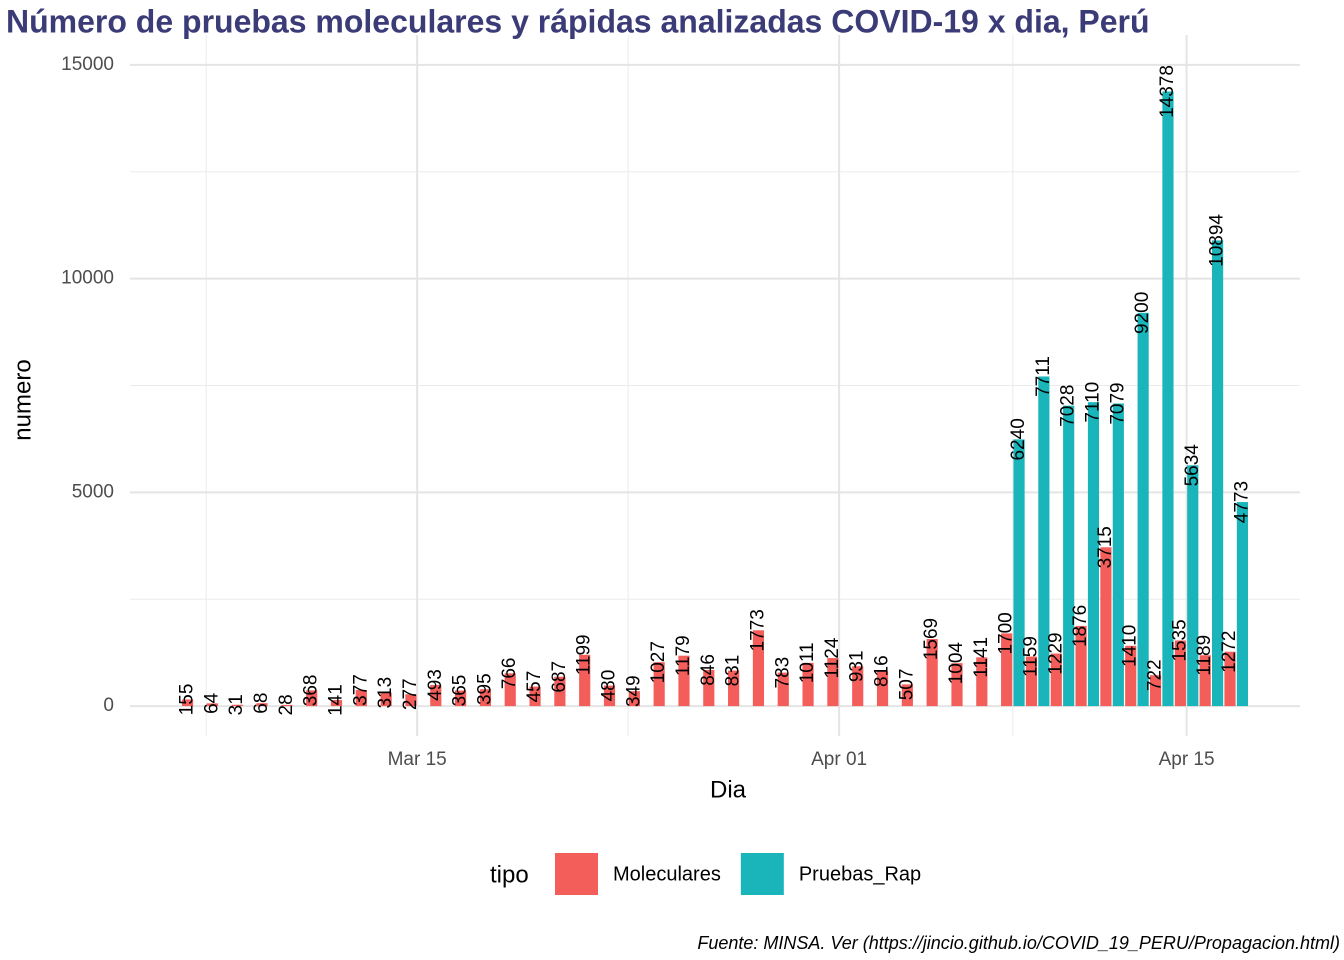 Image resolution: width=1344 pixels, height=960 pixels. I want to click on value-label: 1124, so click(832, 657).